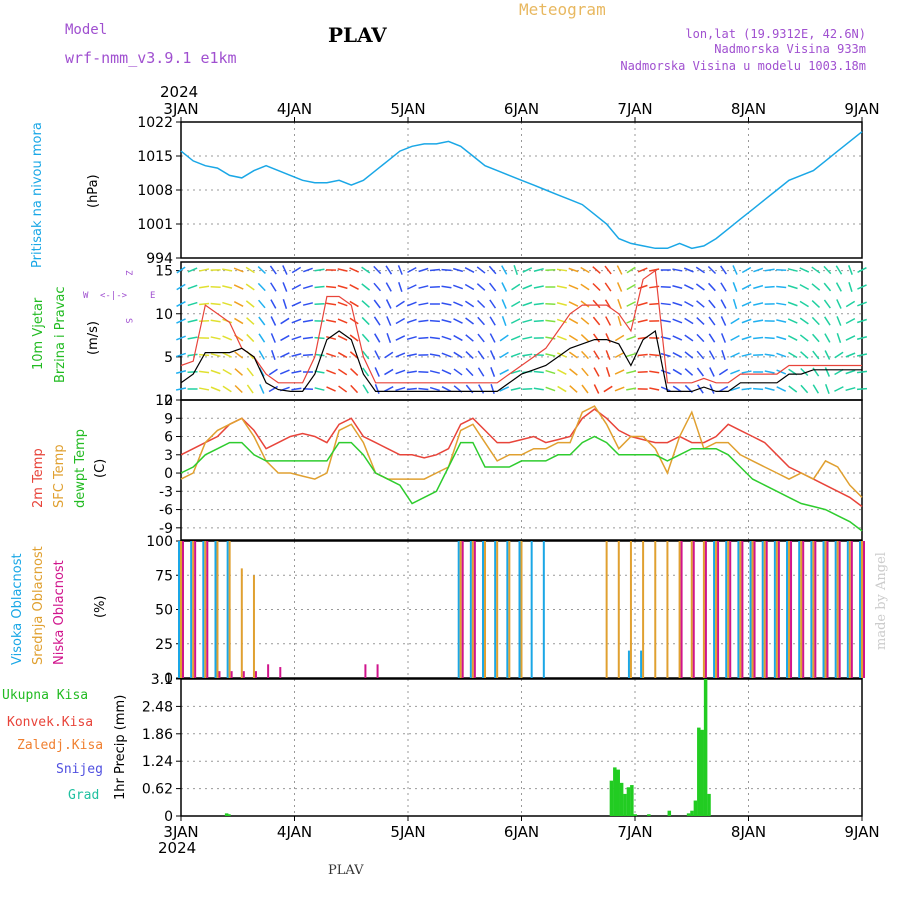 The width and height of the screenshot is (900, 900). What do you see at coordinates (357, 35) in the screenshot?
I see `station-title: PLAV` at bounding box center [357, 35].